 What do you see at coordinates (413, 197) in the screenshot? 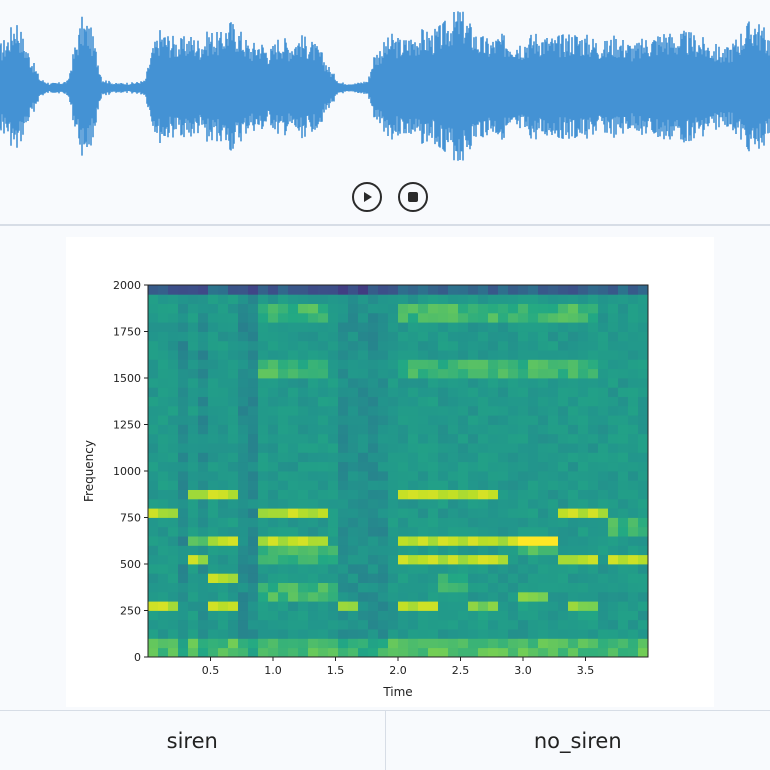
I see `stop-button` at bounding box center [413, 197].